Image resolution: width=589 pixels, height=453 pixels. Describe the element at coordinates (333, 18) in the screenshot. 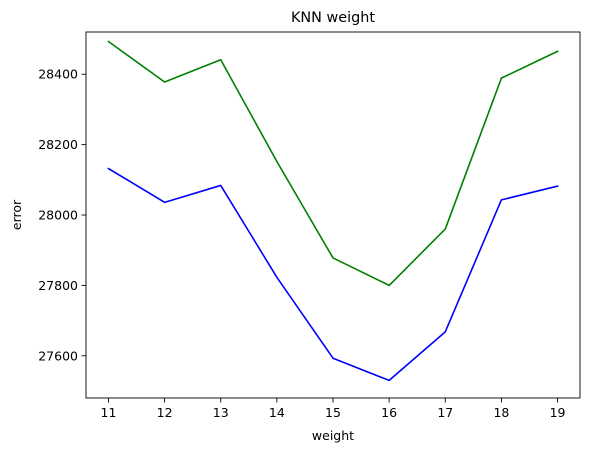

I see `chart-title: KNN weight` at that location.